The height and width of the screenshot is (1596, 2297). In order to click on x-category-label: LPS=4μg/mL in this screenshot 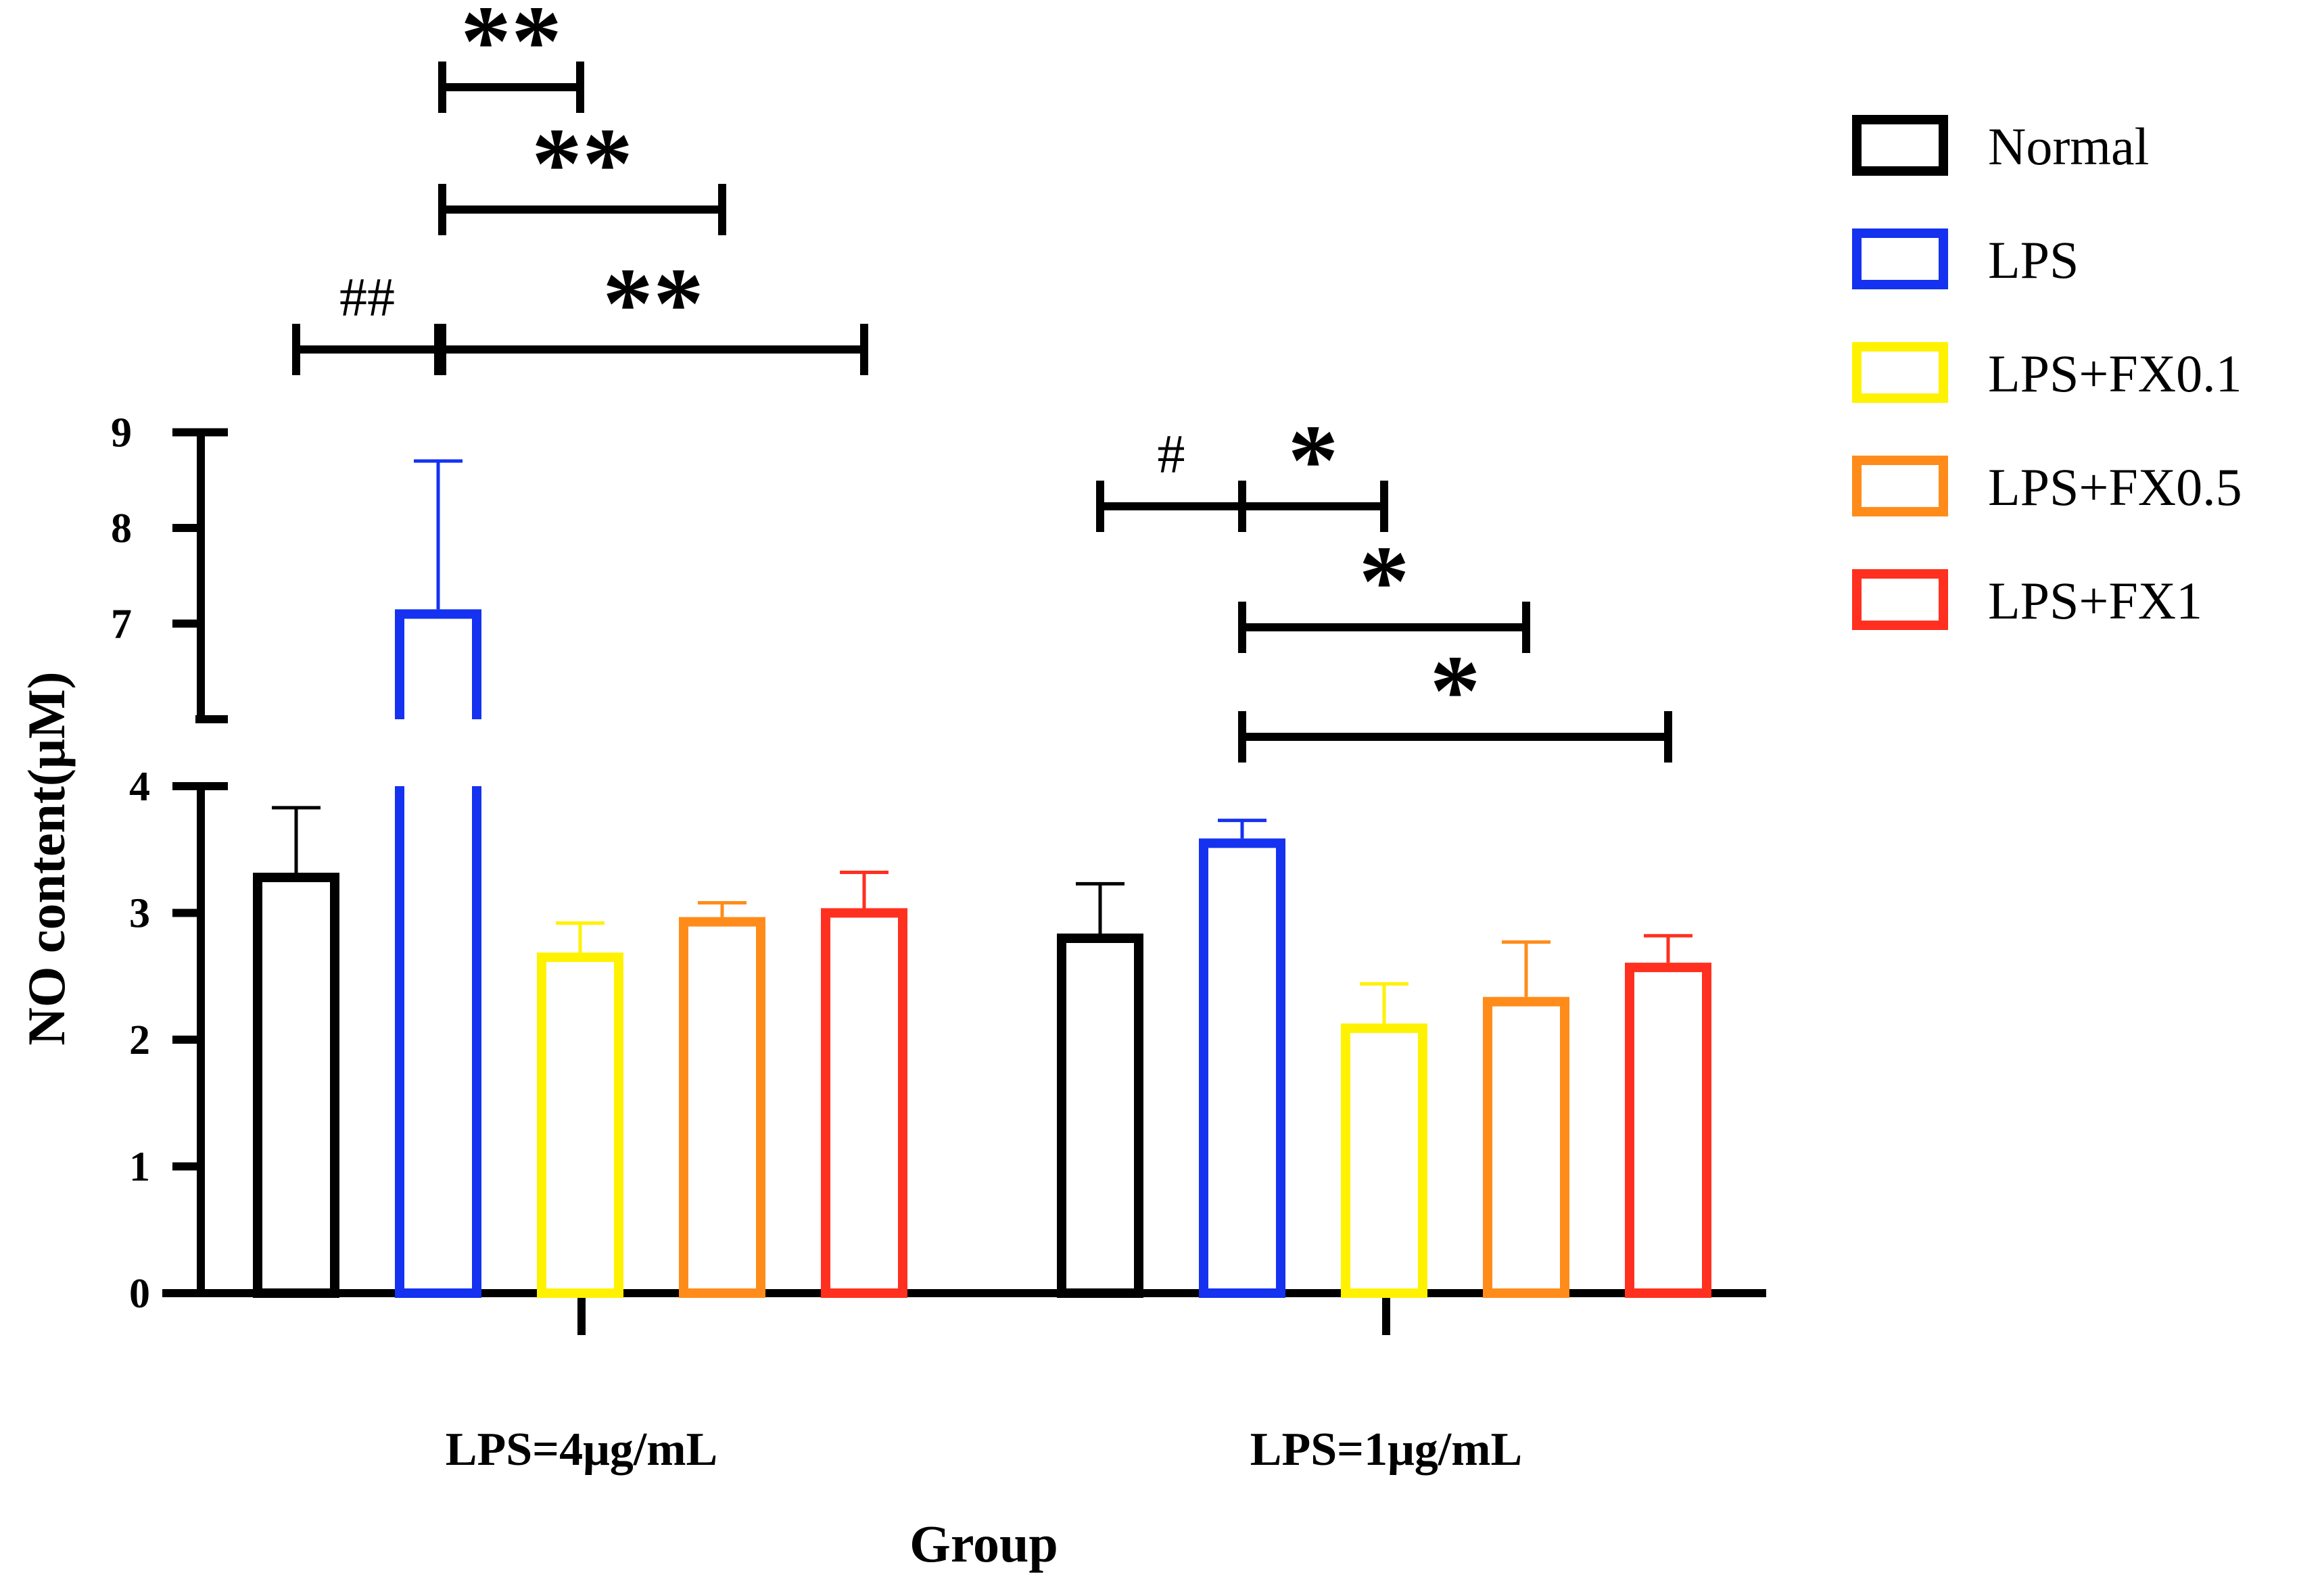, I will do `click(581, 1450)`.